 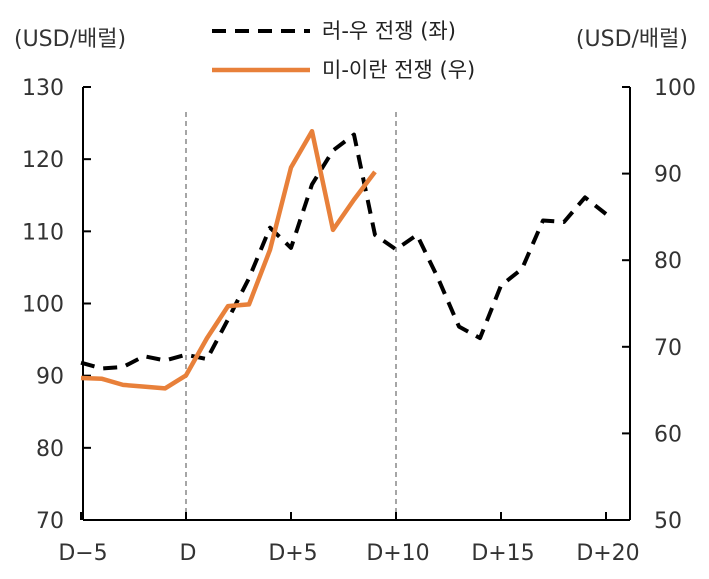 What do you see at coordinates (675, 88) in the screenshot?
I see `right-tick-label-100: 100` at bounding box center [675, 88].